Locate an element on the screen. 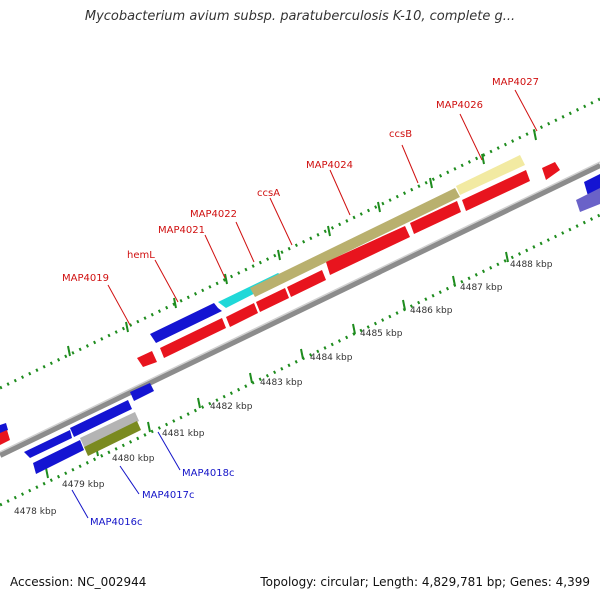 The width and height of the screenshot is (600, 600). region-cds is located at coordinates (355, 242).